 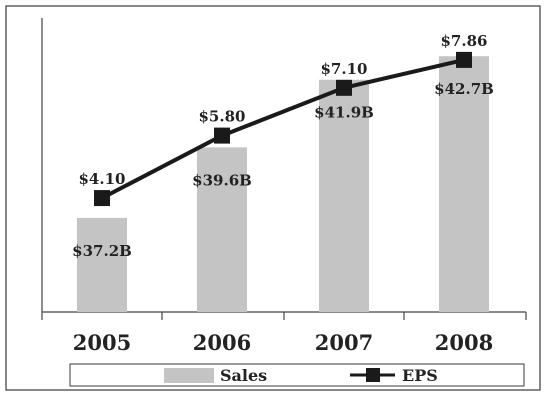 I want to click on eps-marker-2006, so click(x=222, y=135).